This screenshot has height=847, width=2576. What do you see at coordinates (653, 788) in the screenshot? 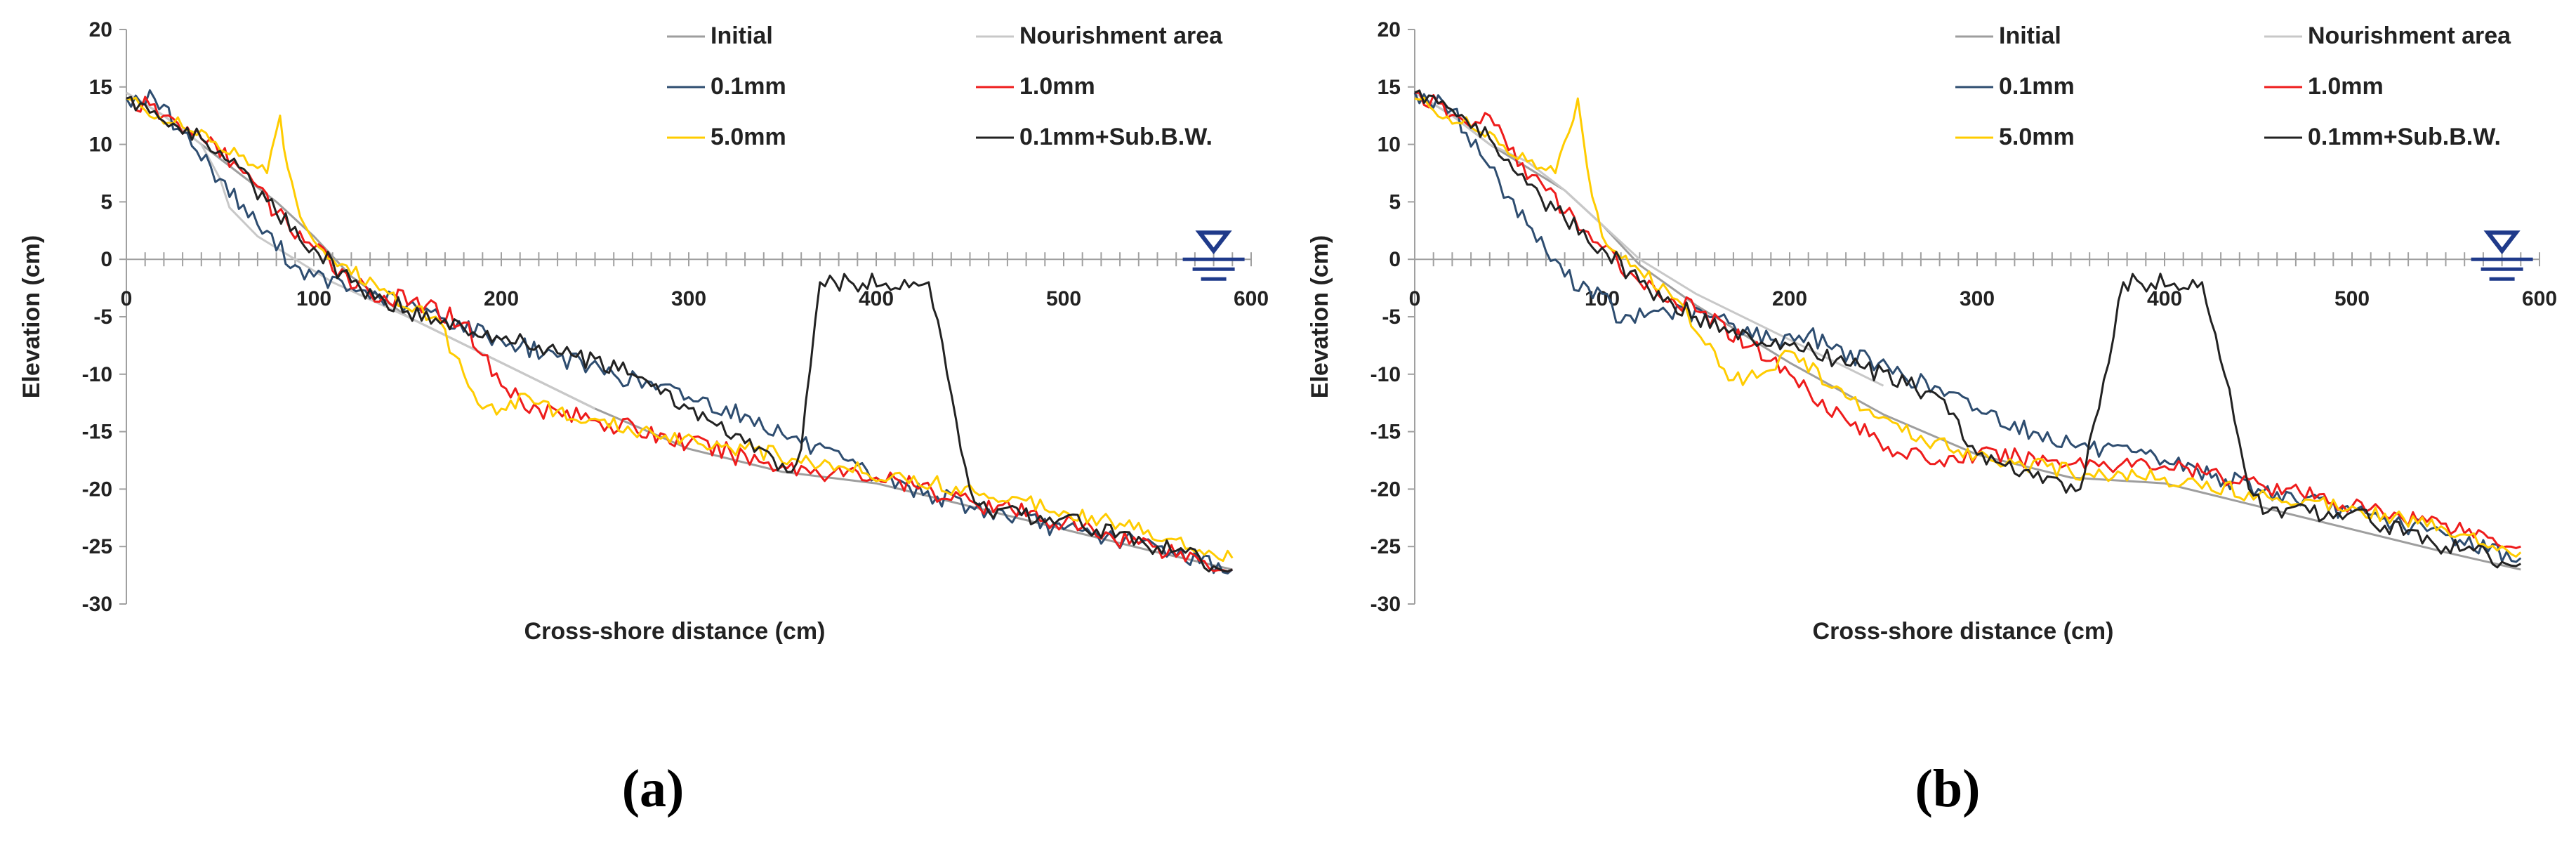
I see `panel-label-a: (a)` at bounding box center [653, 788].